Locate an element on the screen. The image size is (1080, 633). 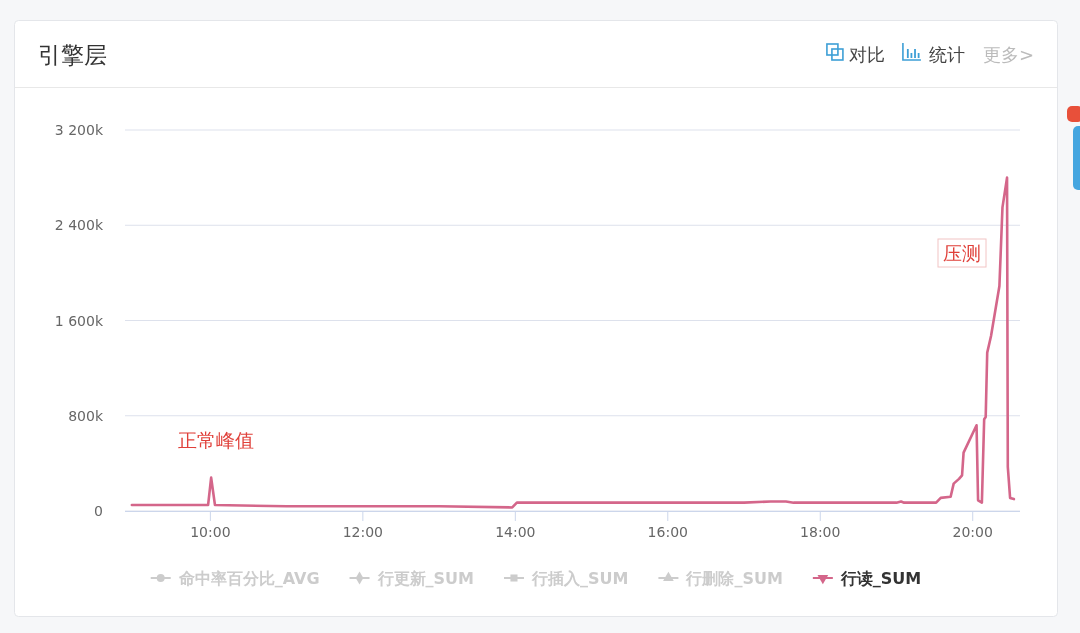
y-tick-label: 800k is located at coordinates (86, 415).